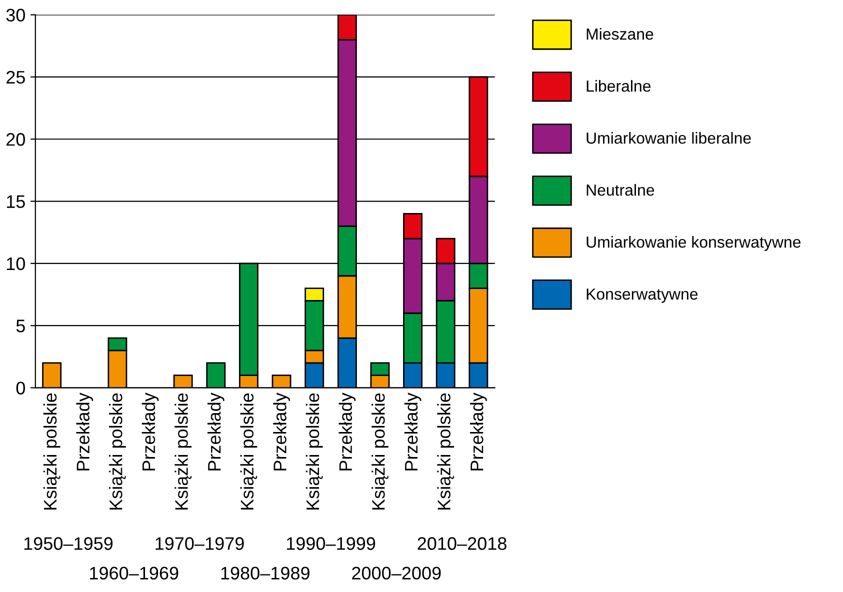 The height and width of the screenshot is (592, 843). What do you see at coordinates (618, 86) in the screenshot?
I see `legend-label: Liberalne` at bounding box center [618, 86].